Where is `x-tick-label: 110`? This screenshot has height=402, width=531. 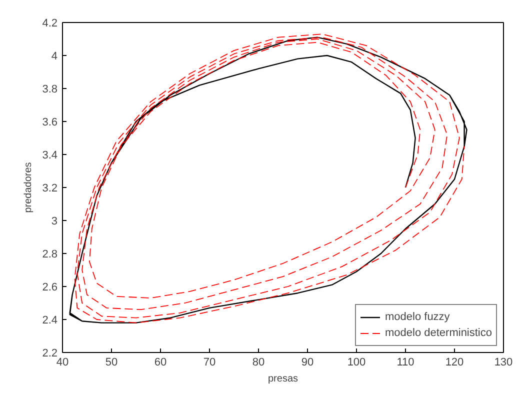 x-tick-label: 110 is located at coordinates (405, 362).